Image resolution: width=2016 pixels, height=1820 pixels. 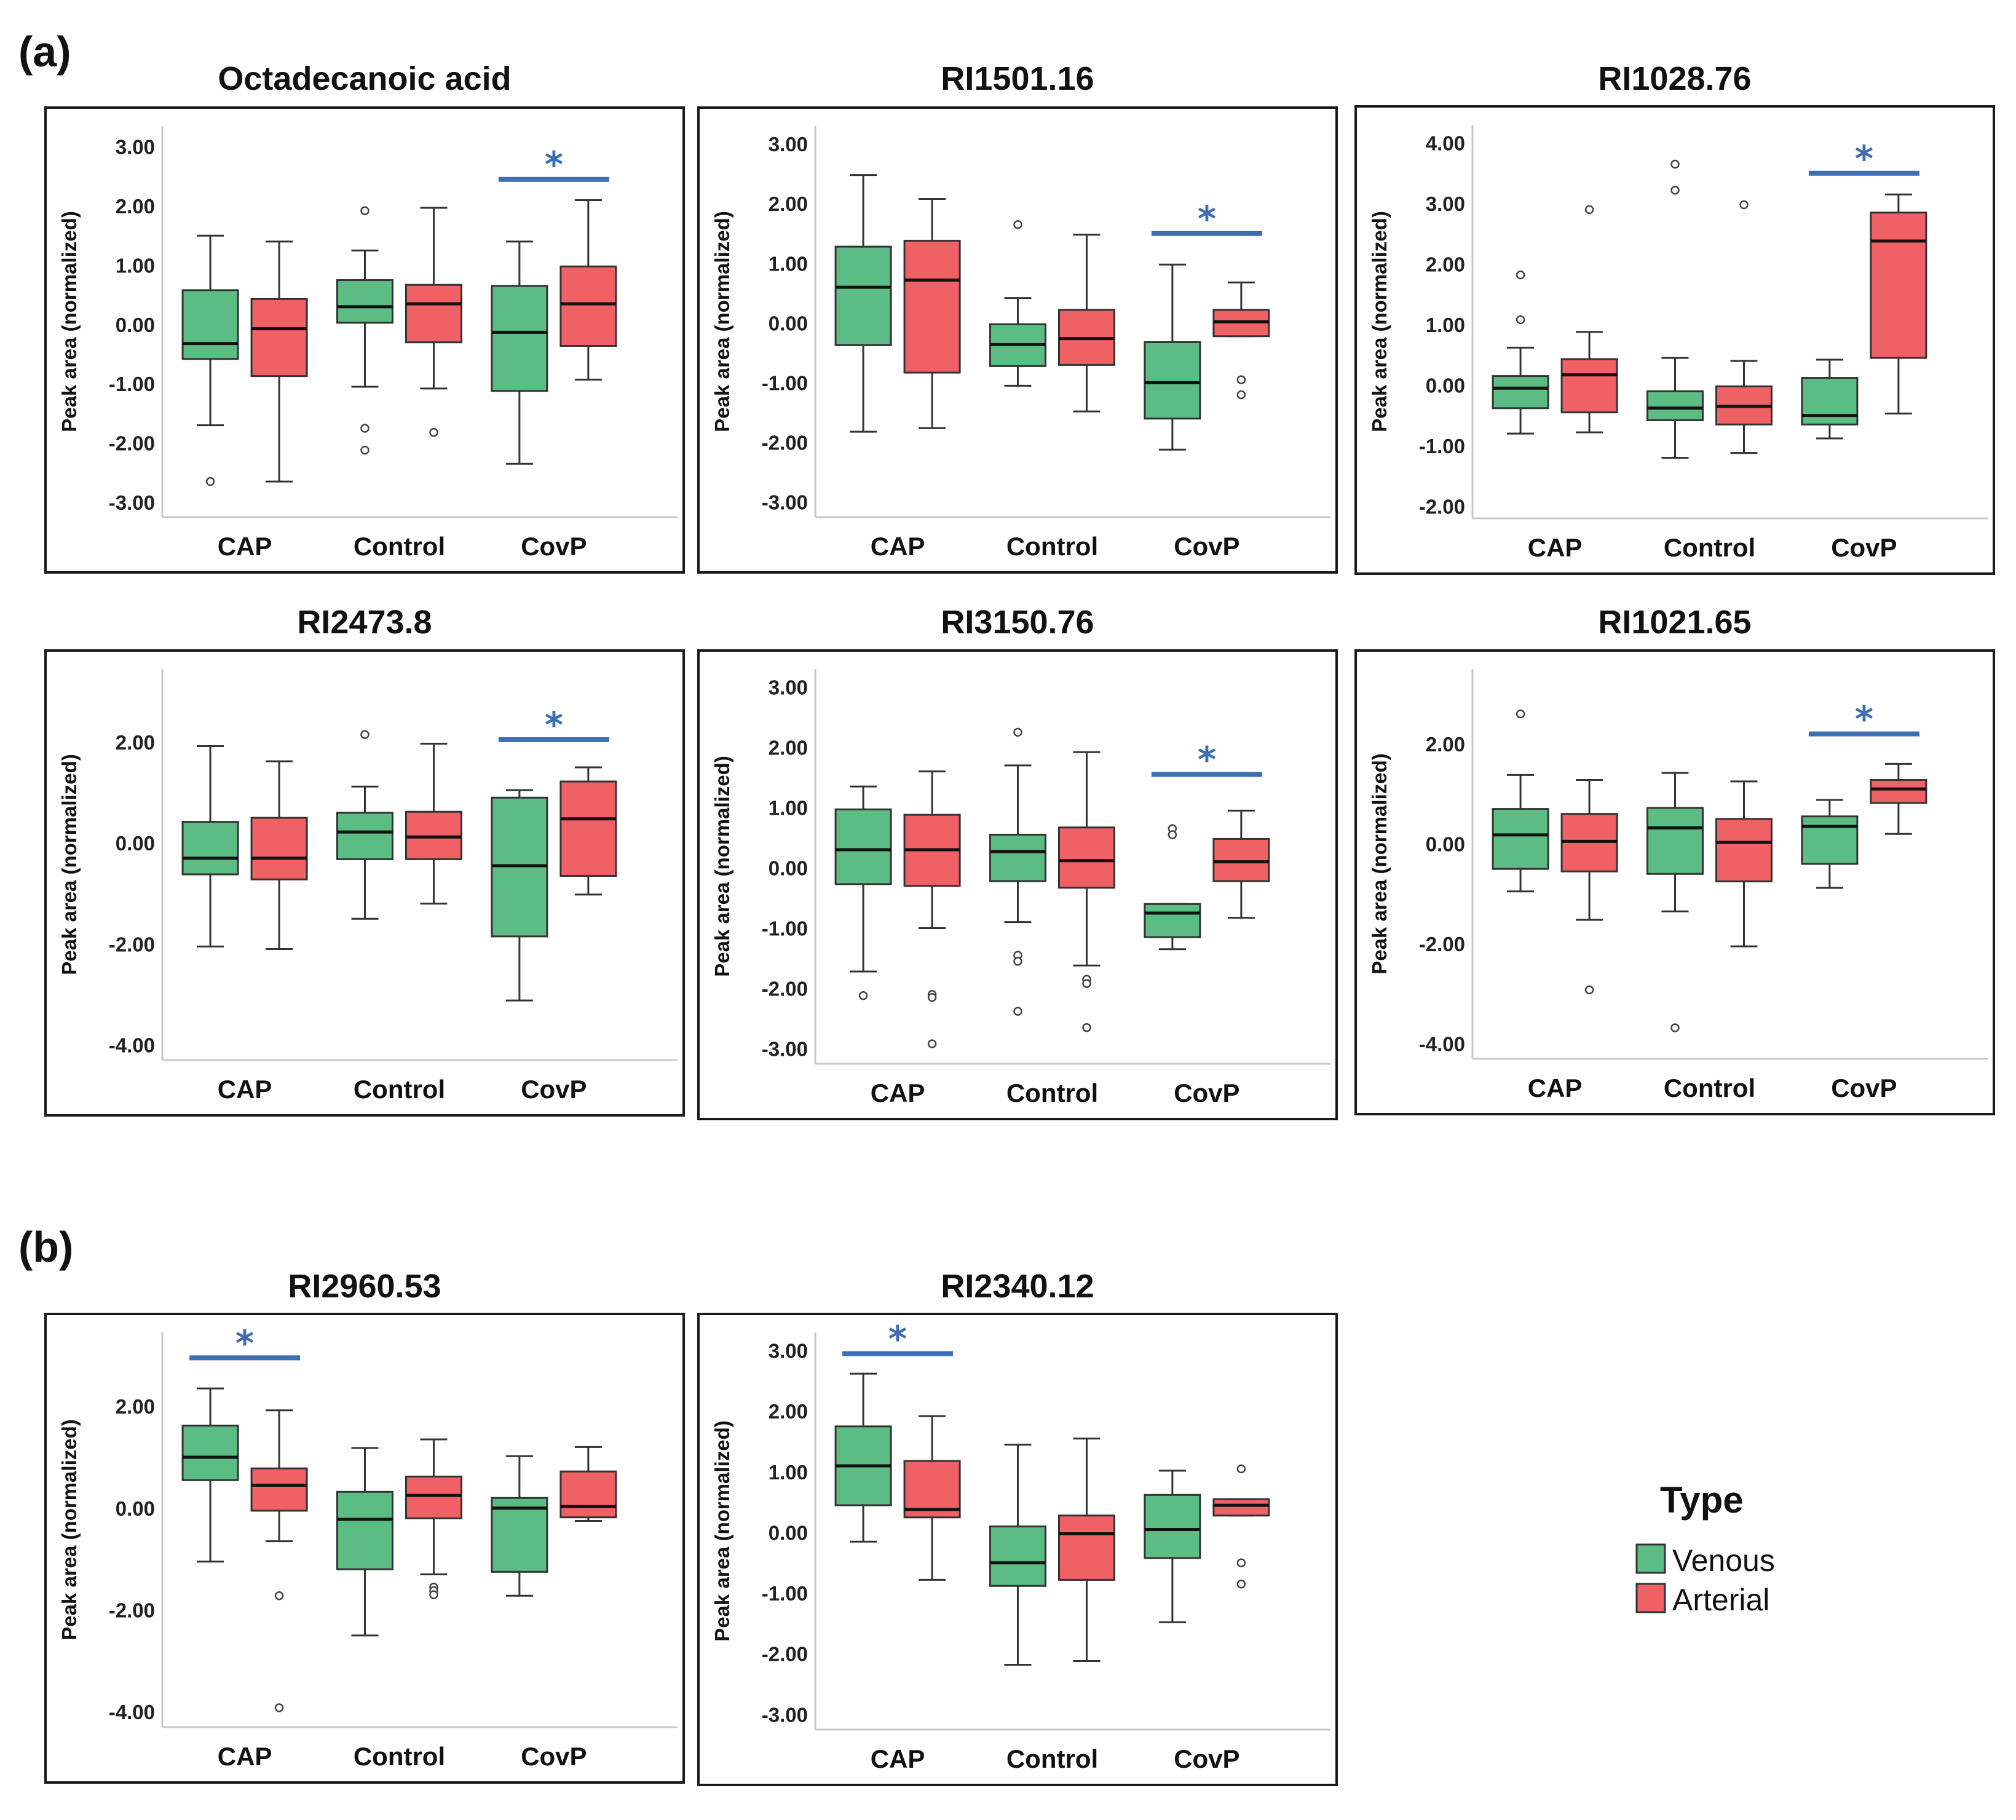 I want to click on legend-title: Type, so click(x=1702, y=1500).